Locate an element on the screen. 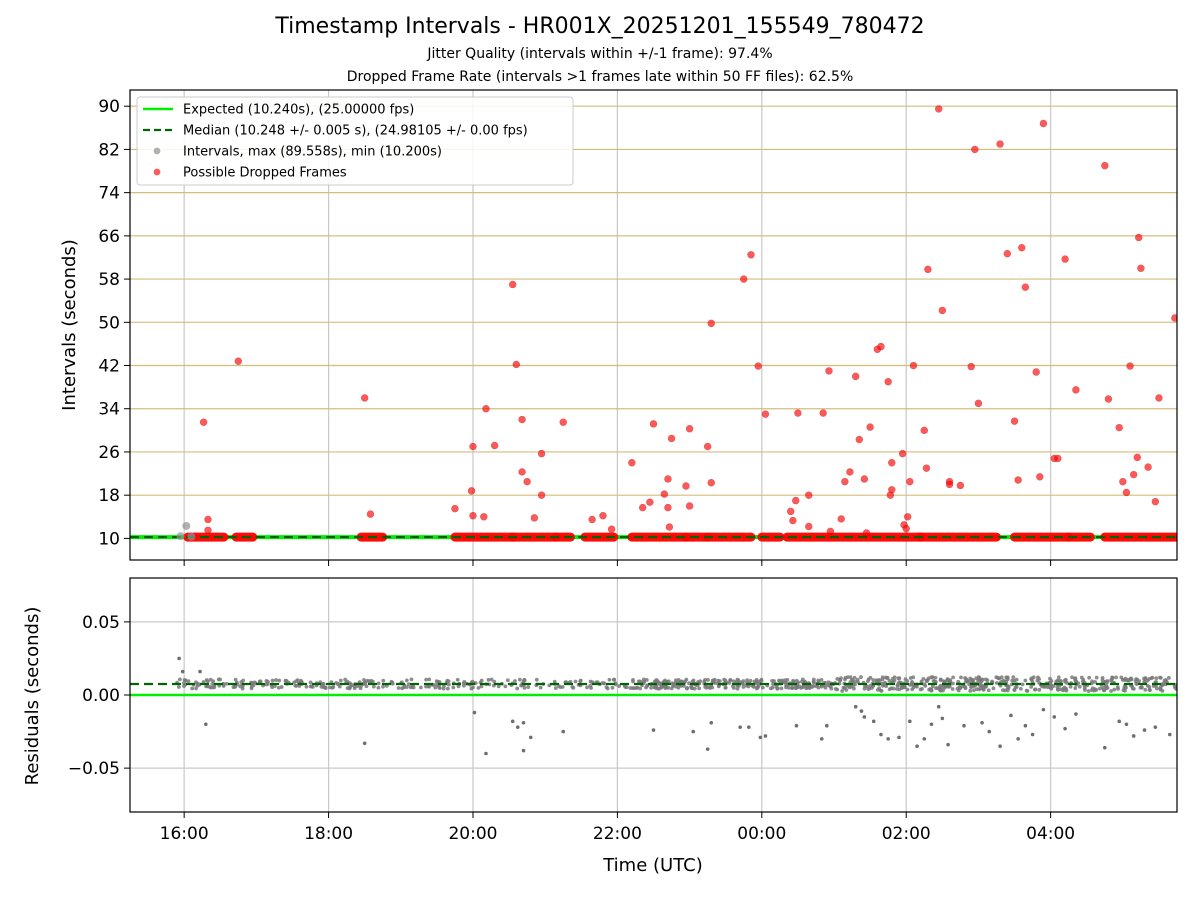 The height and width of the screenshot is (900, 1200). x-tick-label: 02:00 is located at coordinates (906, 834).